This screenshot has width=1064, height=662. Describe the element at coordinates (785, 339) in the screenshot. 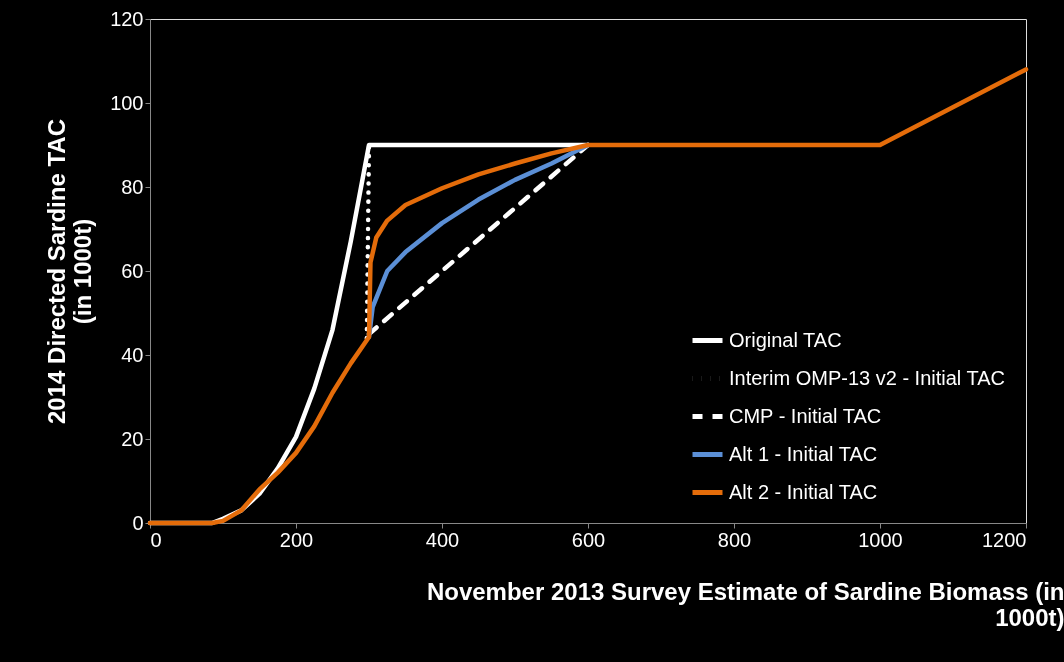

I see `legend-label: Original TAC` at that location.